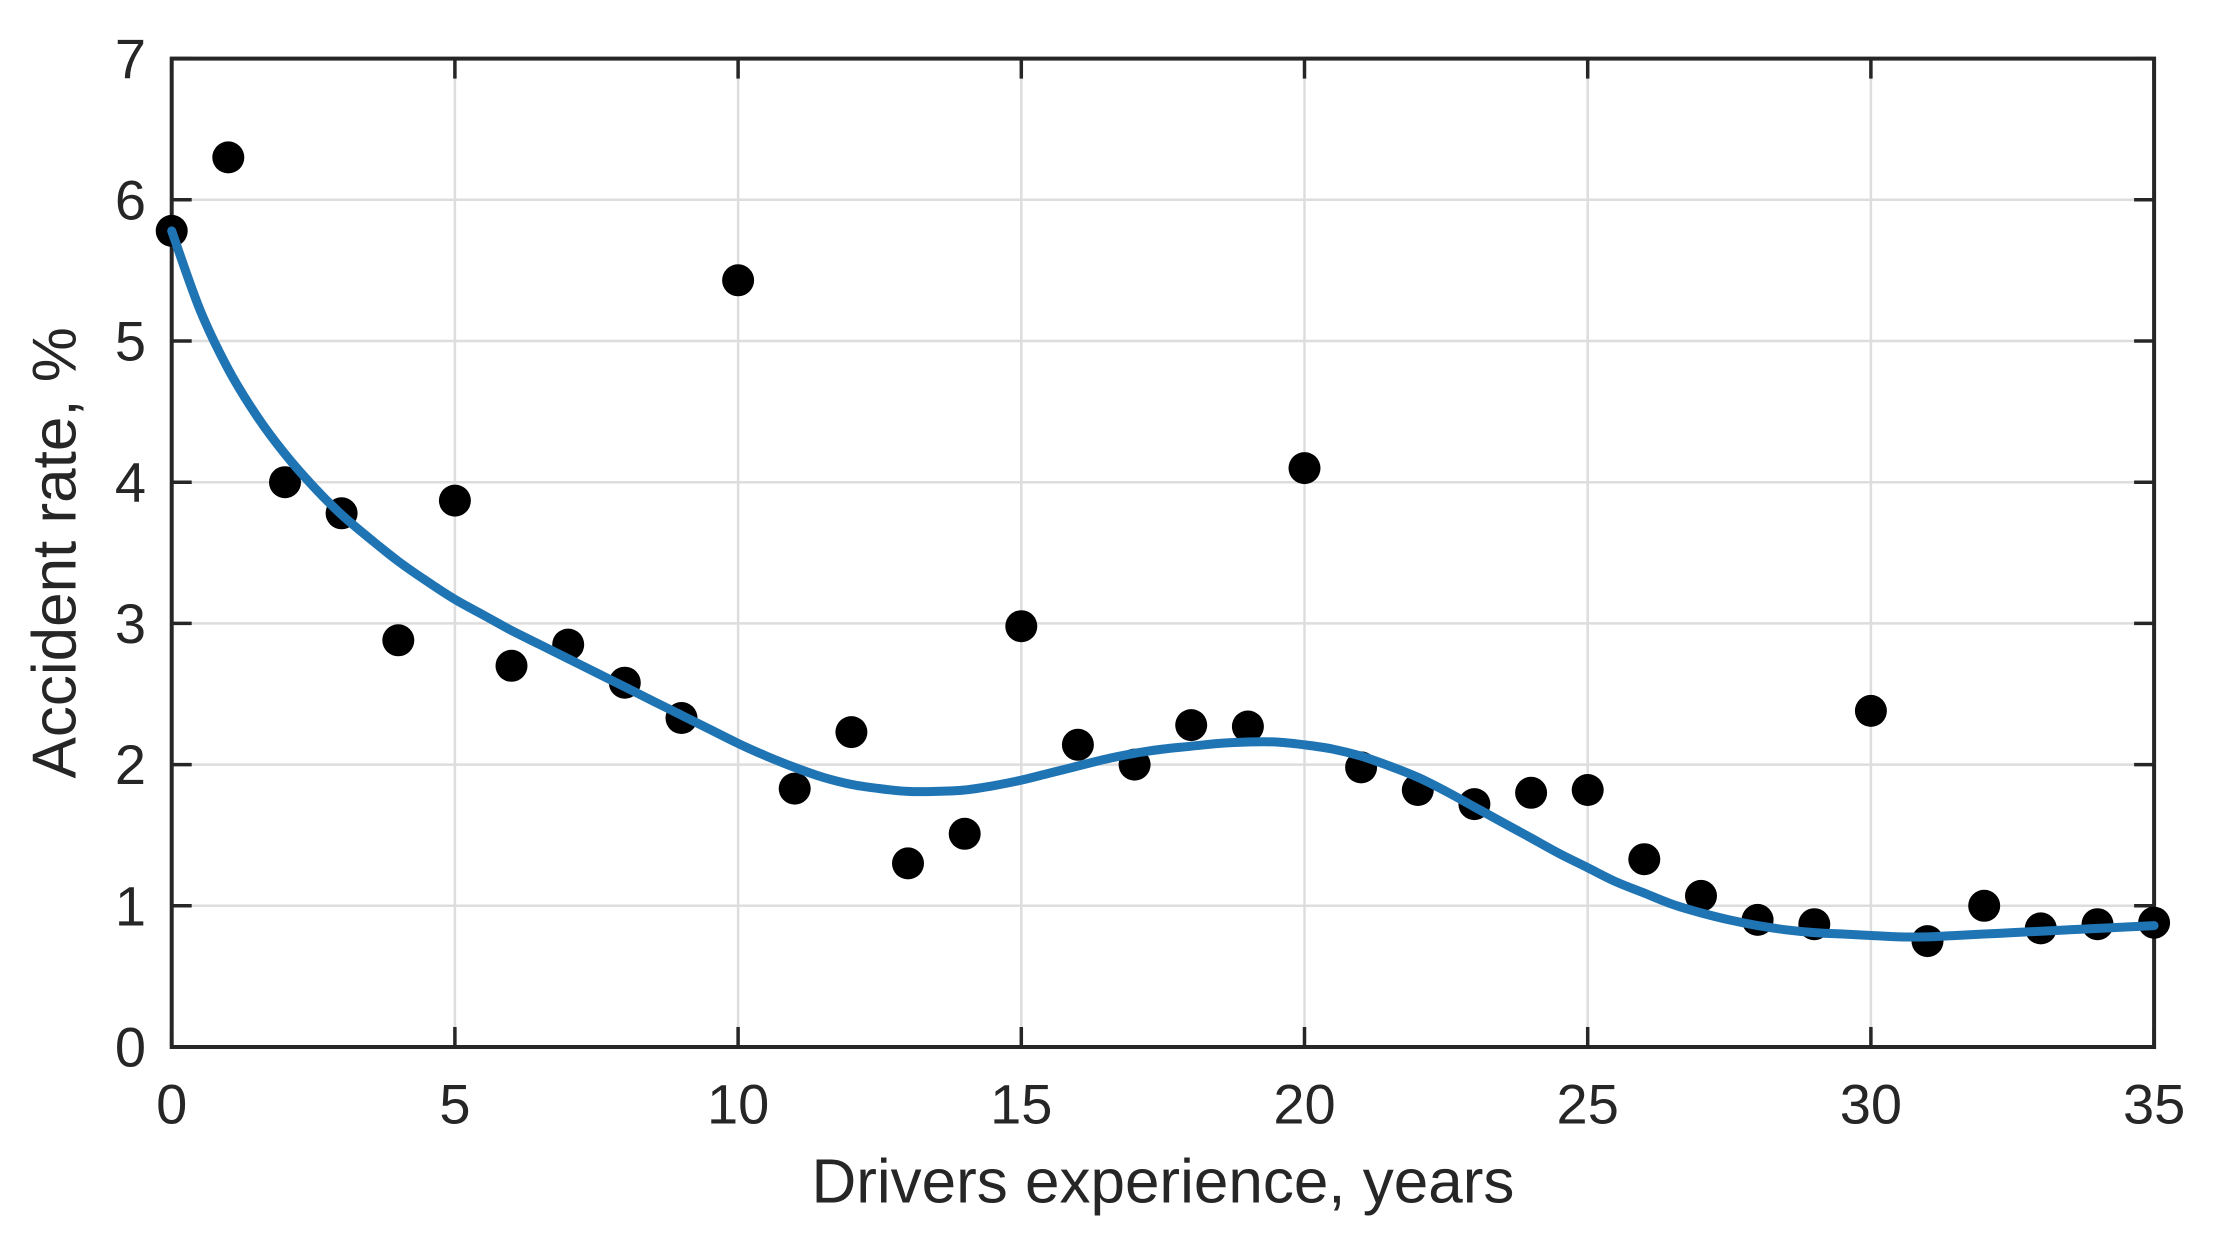 This screenshot has width=2214, height=1236. I want to click on x-axis-title: Drivers experience, years, so click(1162, 1182).